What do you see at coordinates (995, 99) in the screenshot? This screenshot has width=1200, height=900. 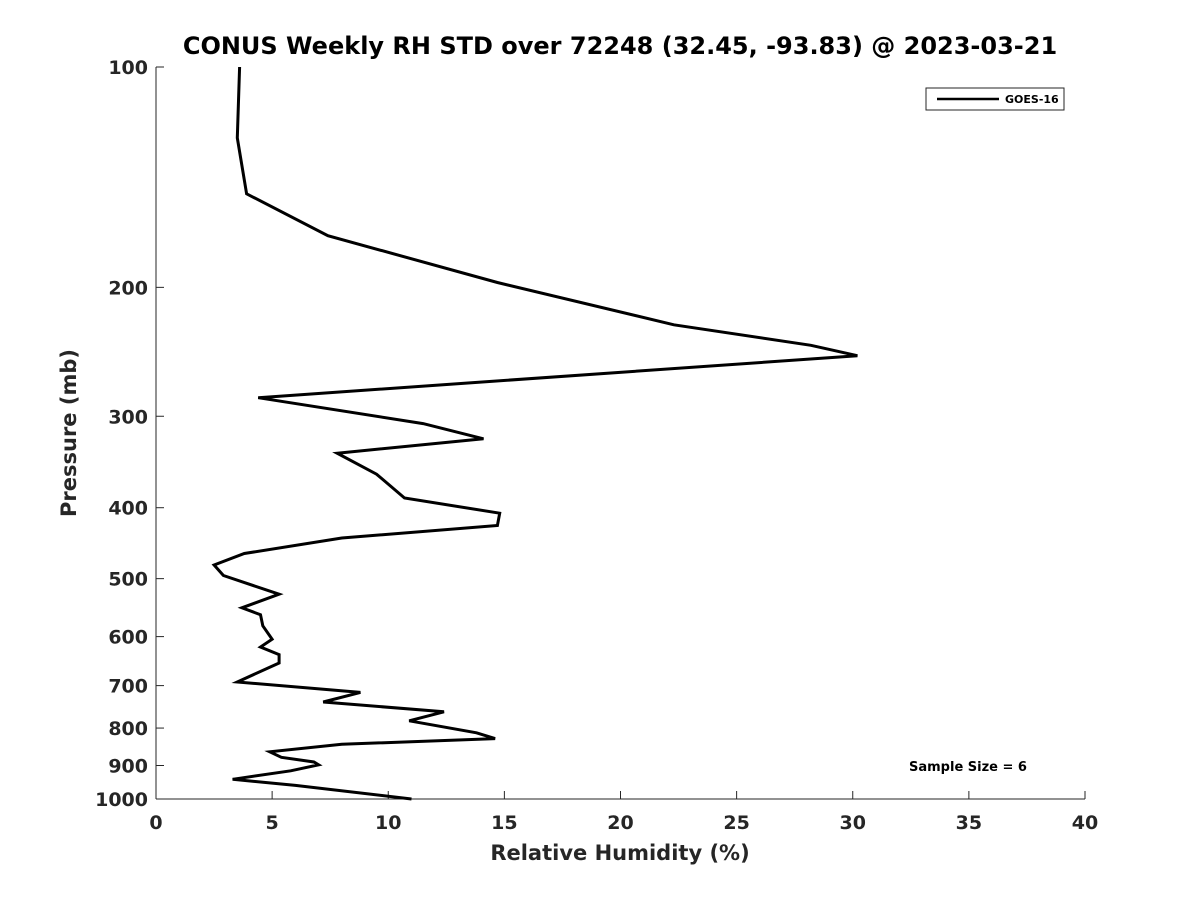 I see `legend: GOES-16` at bounding box center [995, 99].